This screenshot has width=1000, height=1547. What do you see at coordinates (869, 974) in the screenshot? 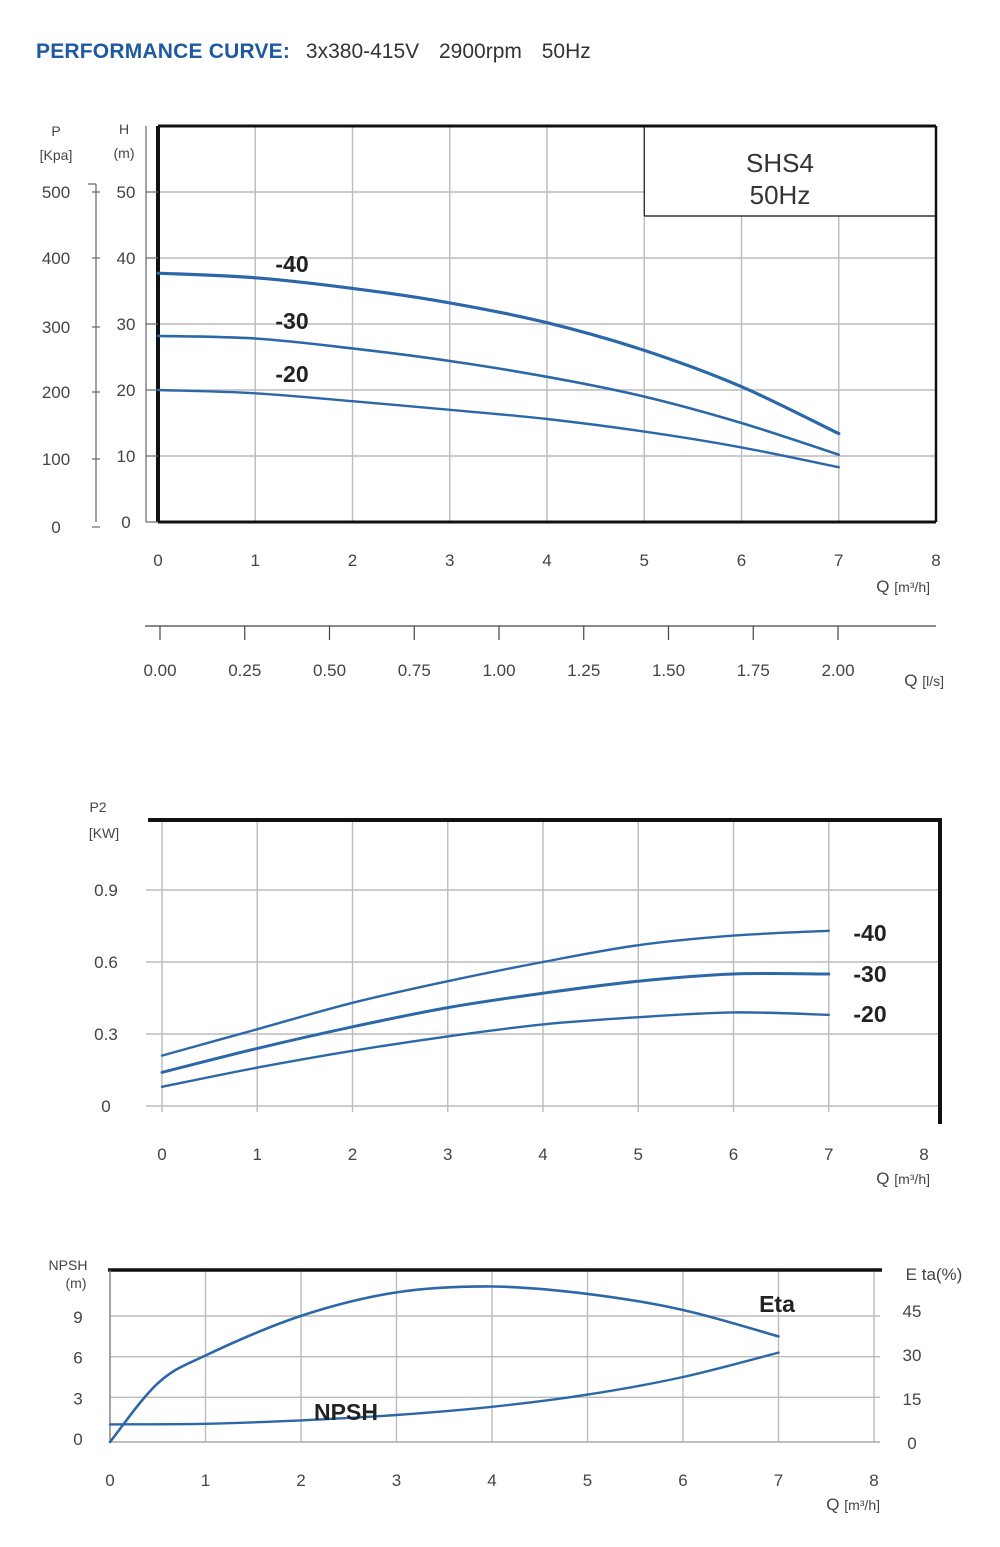
I see `power-curve-label: -30` at bounding box center [869, 974].